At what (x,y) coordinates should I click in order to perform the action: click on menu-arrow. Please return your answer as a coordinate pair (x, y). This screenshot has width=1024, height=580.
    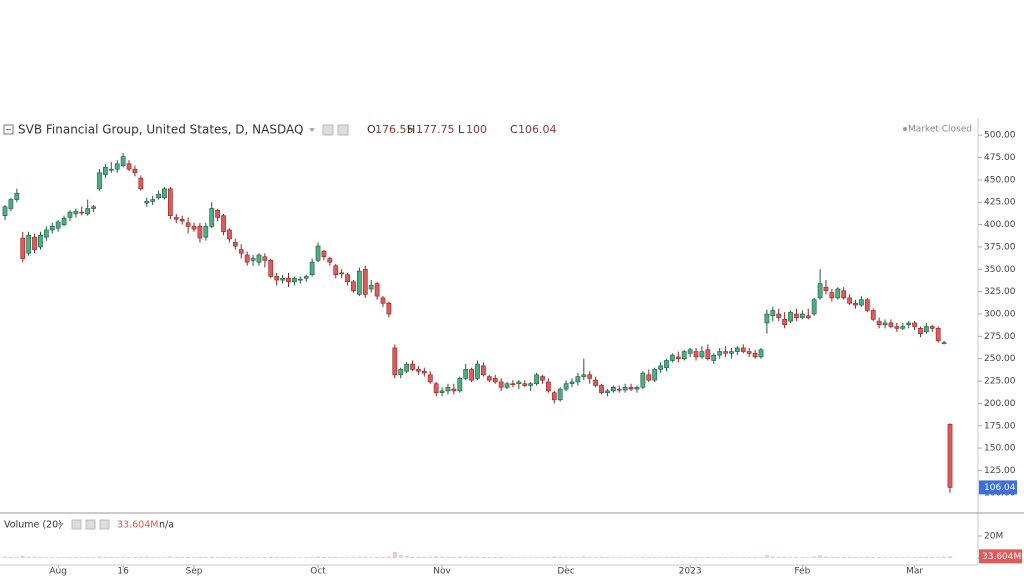
    Looking at the image, I should click on (312, 130).